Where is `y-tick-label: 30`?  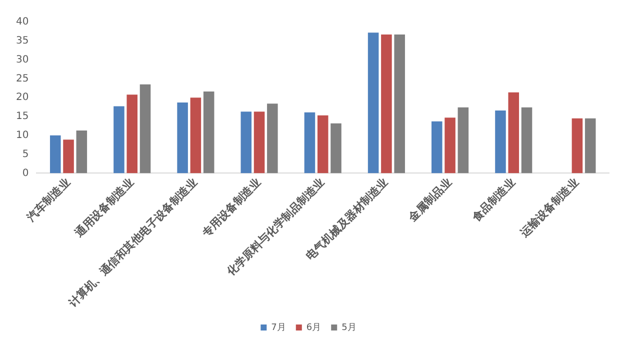
y-tick-label: 30 is located at coordinates (22, 60).